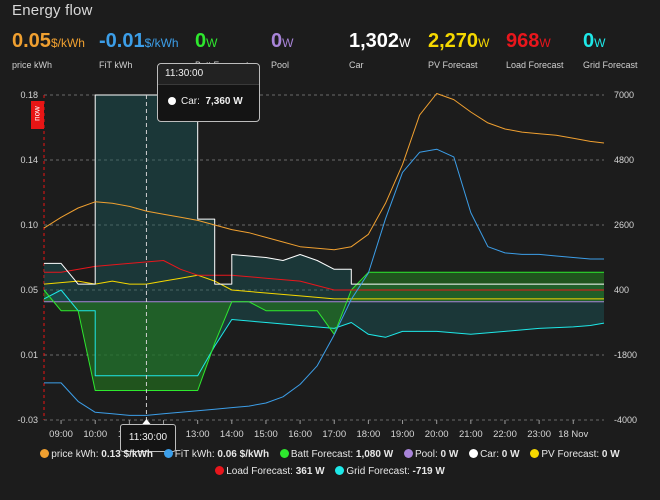 The image size is (660, 500). I want to click on legend-label-price: price kWh:, so click(75, 454).